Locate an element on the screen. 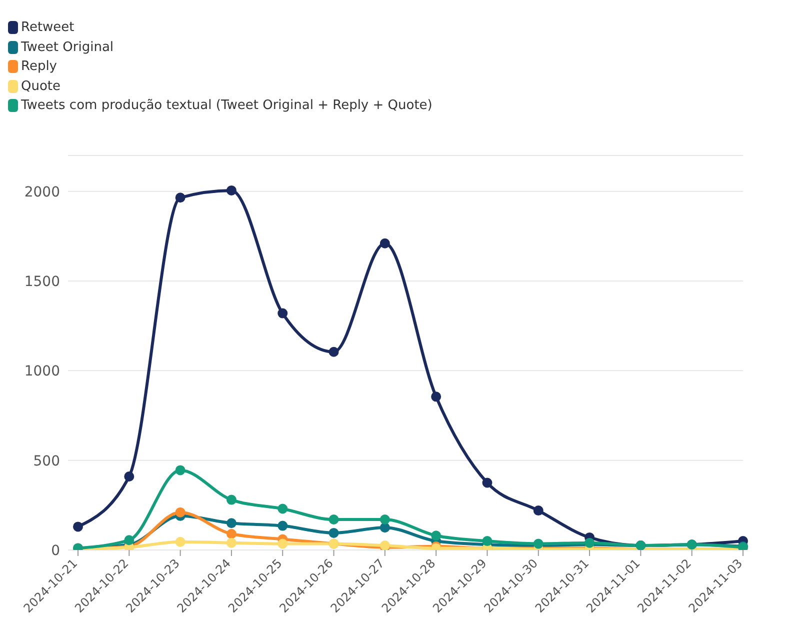 The image size is (791, 638). legend-label: Quote is located at coordinates (41, 87).